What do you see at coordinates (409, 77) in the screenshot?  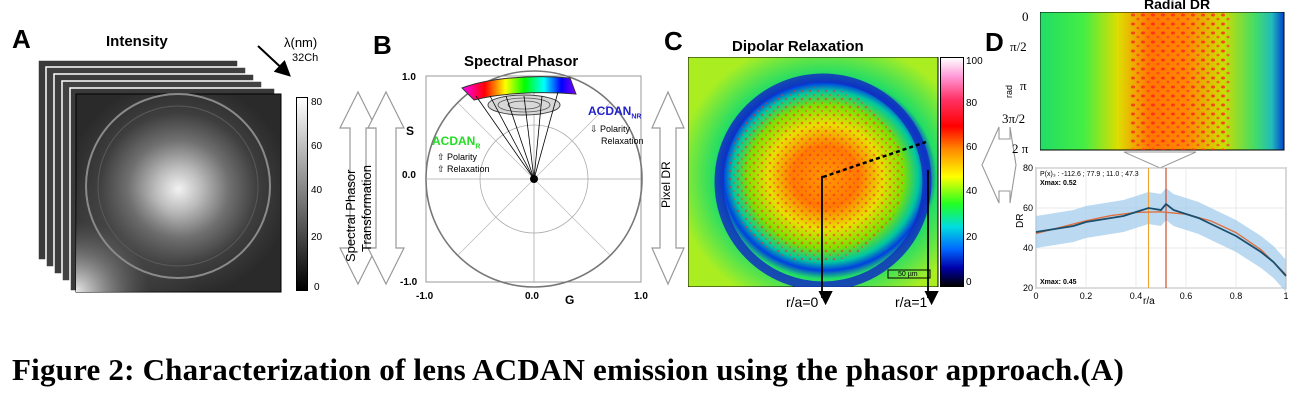 I see `s-tick: 1.0` at bounding box center [409, 77].